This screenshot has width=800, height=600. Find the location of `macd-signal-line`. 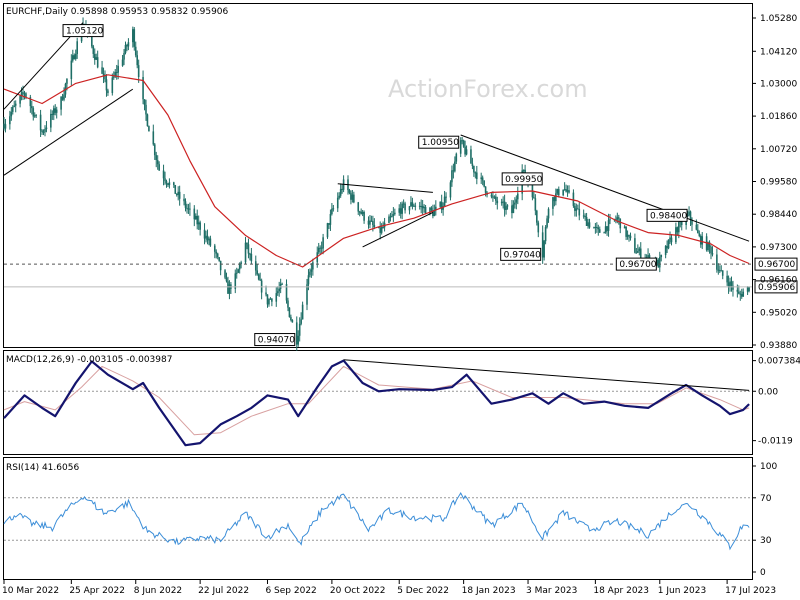

macd-signal-line is located at coordinates (376, 400).